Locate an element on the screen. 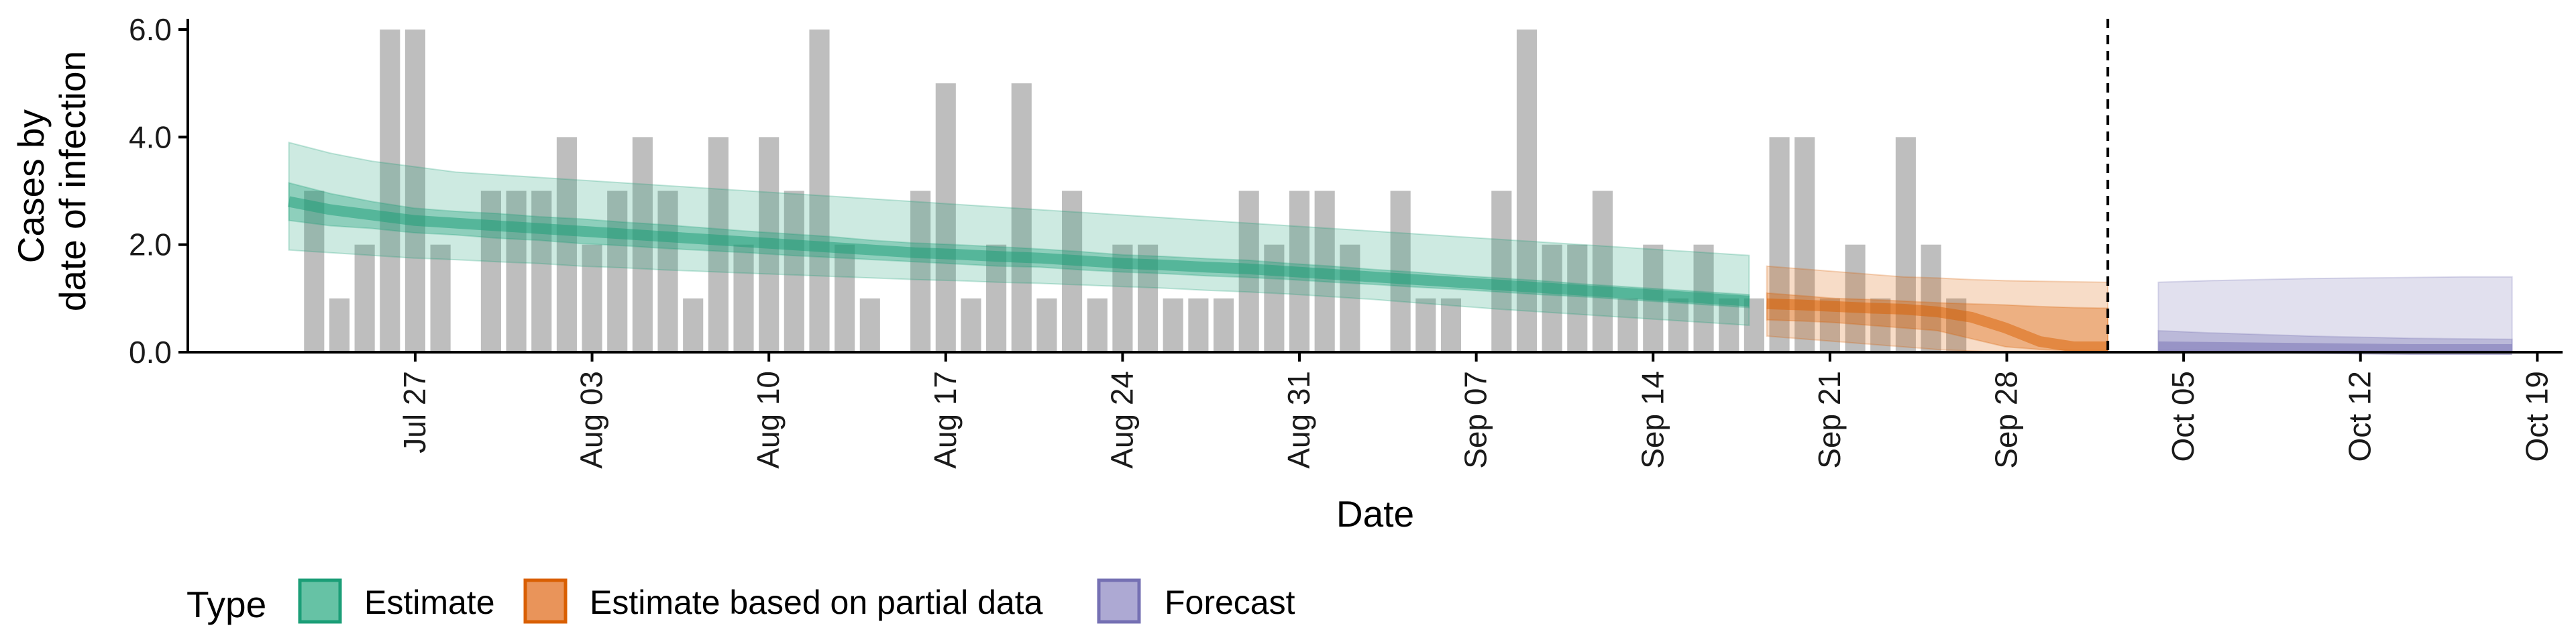  x-tick-label: Jul 27 is located at coordinates (414, 412).